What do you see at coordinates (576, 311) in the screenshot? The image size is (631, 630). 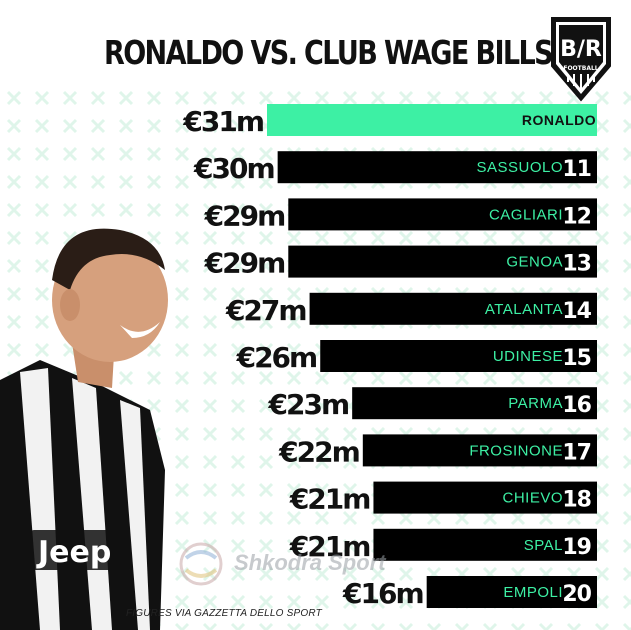 I see `rank-label: 14` at bounding box center [576, 311].